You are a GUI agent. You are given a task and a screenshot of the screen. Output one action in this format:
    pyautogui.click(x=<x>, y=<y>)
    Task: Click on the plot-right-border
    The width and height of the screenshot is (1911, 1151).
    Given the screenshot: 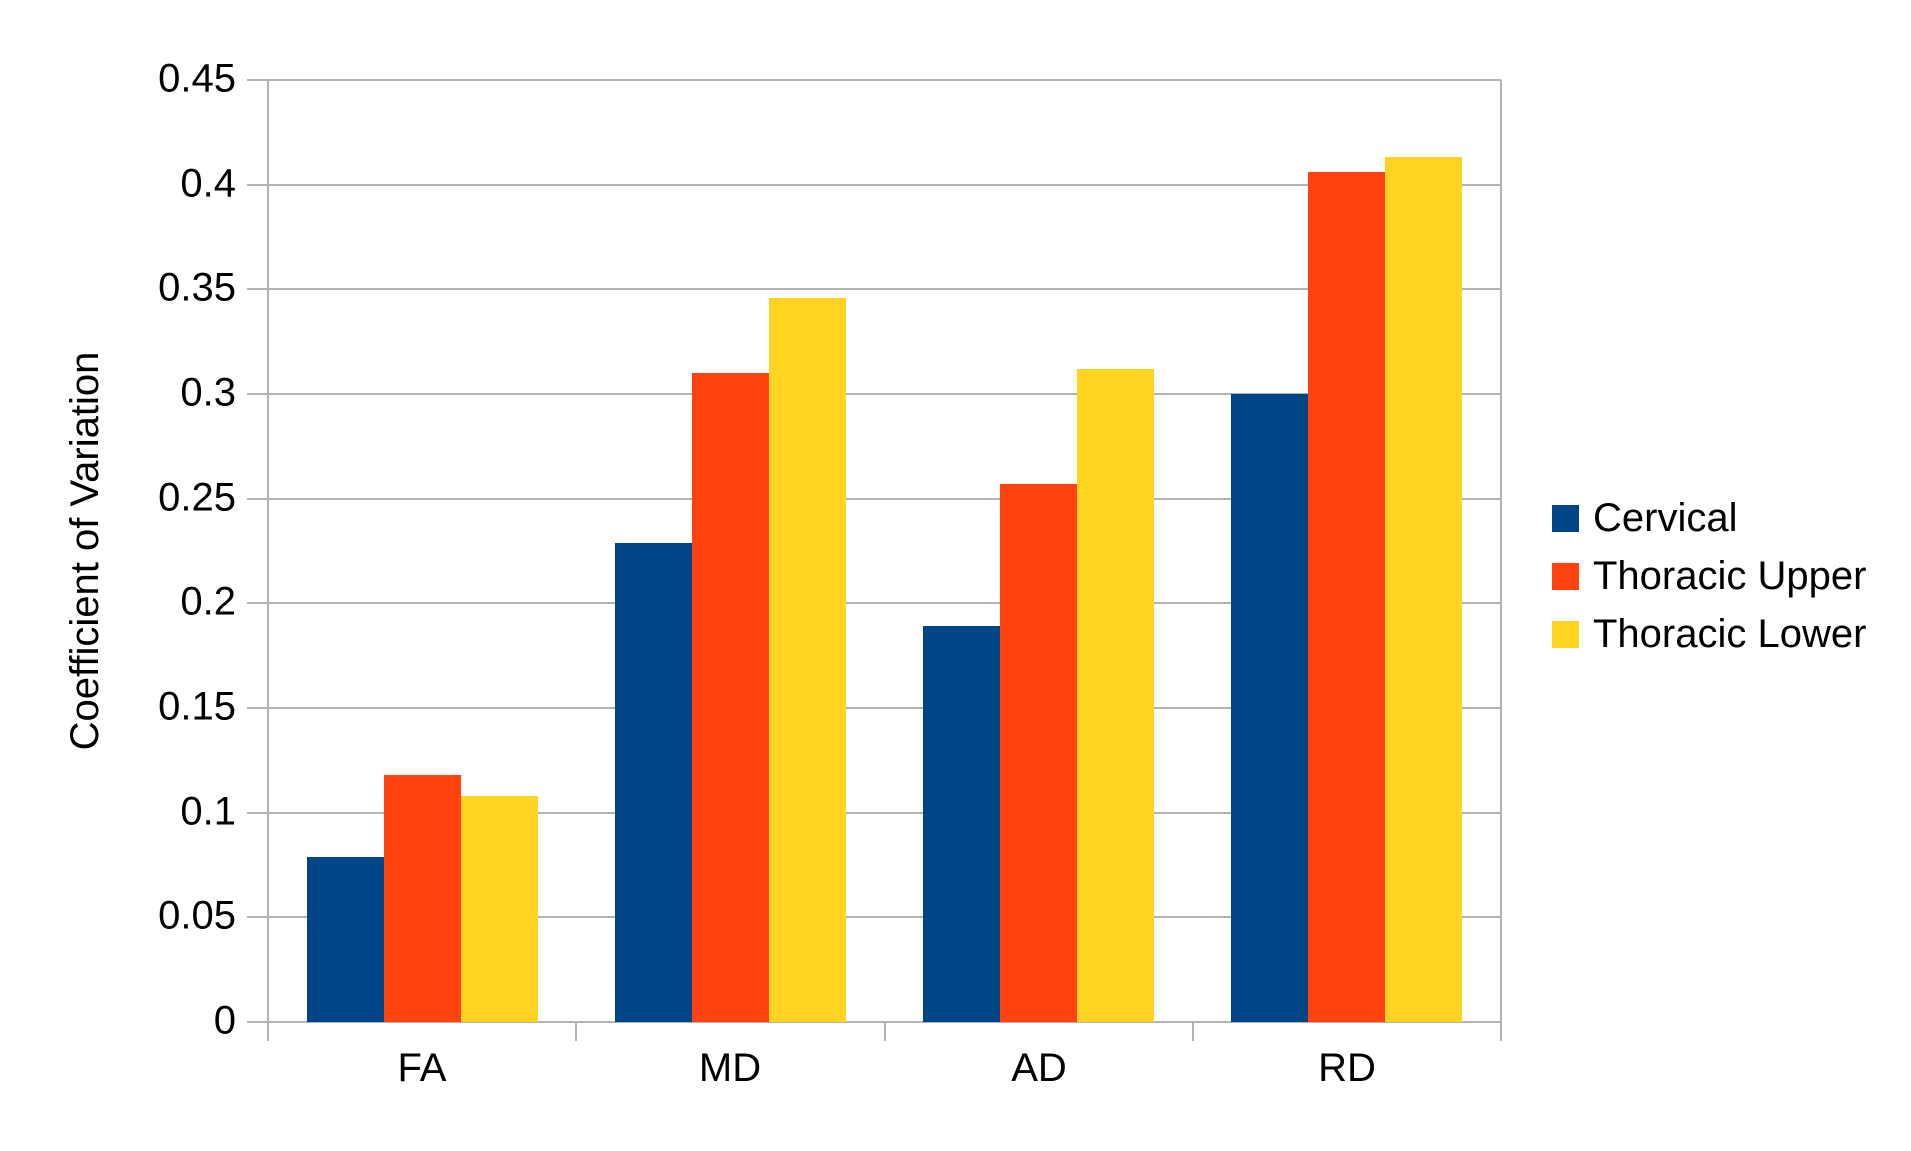 What is the action you would take?
    pyautogui.click(x=1501, y=551)
    